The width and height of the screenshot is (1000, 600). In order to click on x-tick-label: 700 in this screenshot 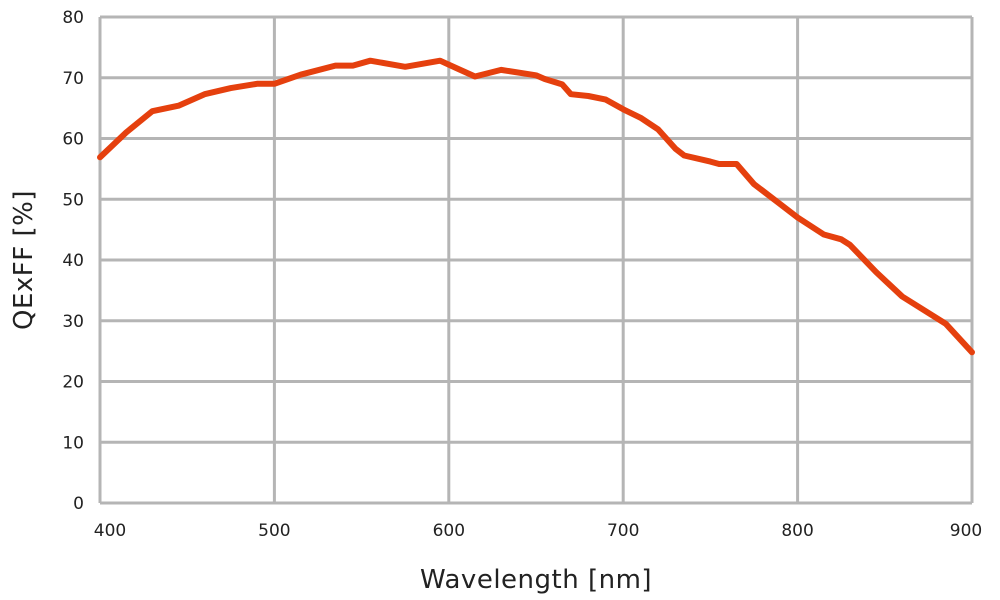, I will do `click(623, 531)`.